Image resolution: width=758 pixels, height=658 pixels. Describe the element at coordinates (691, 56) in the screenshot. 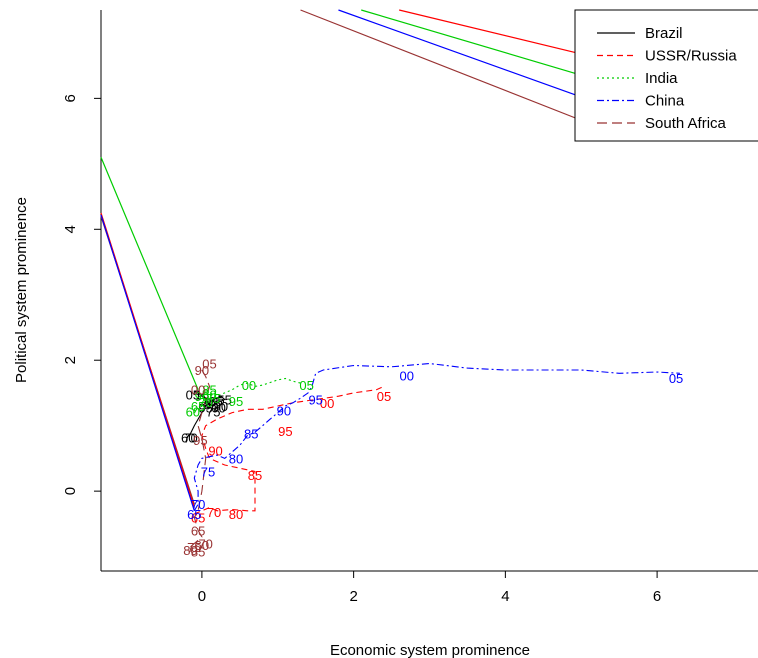

I see `legend-label: USSR/Russia` at that location.